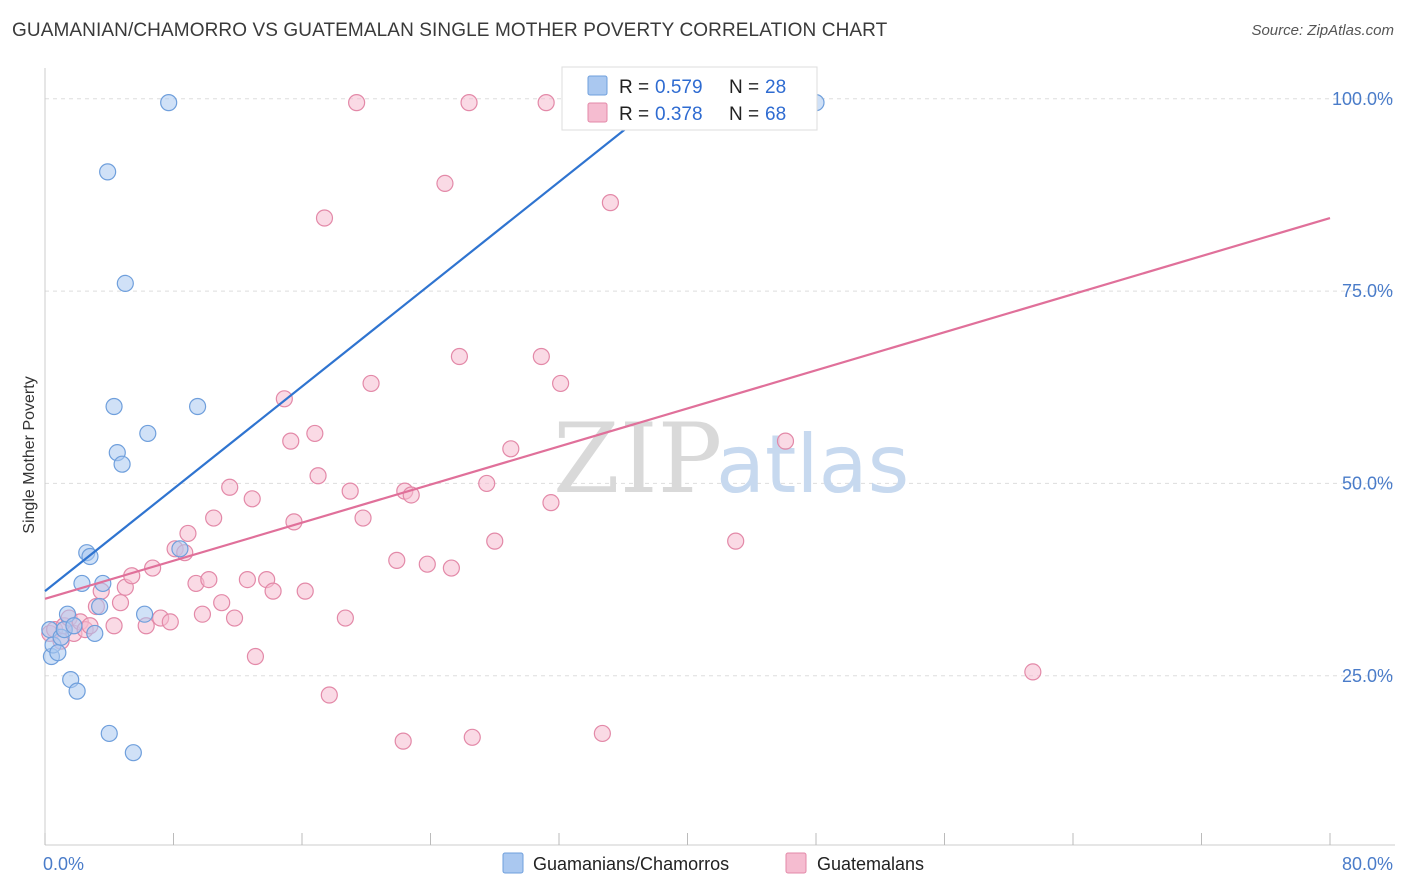 This screenshot has height=892, width=1406. What do you see at coordinates (1362, 387) in the screenshot?
I see `y-tick-labels: 25.0% 50.0% 75.0% 100.0%` at bounding box center [1362, 387].